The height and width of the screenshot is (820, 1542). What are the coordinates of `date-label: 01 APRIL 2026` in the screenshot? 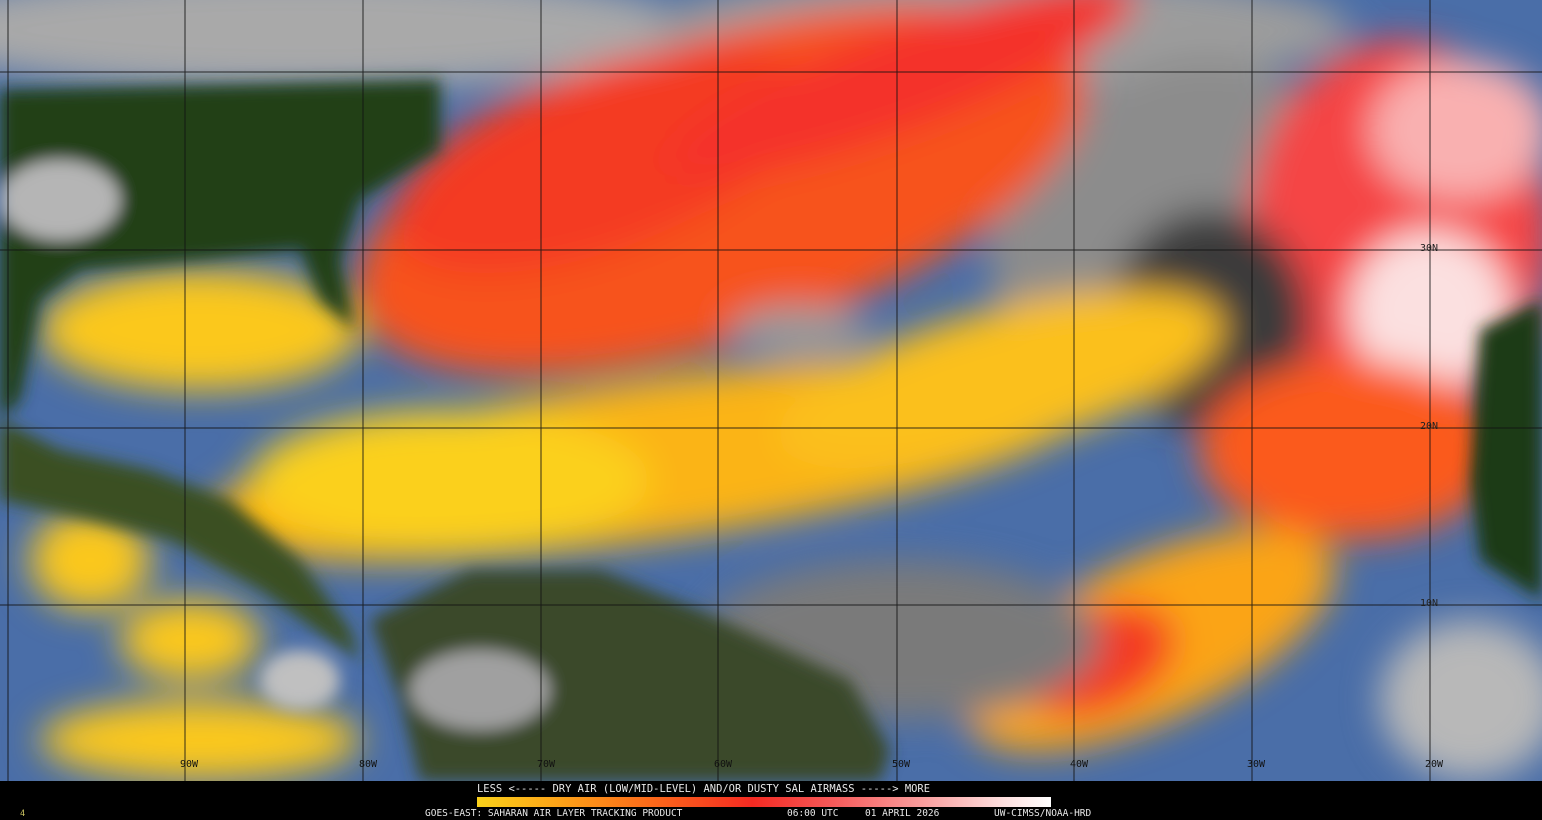 It's located at (902, 813).